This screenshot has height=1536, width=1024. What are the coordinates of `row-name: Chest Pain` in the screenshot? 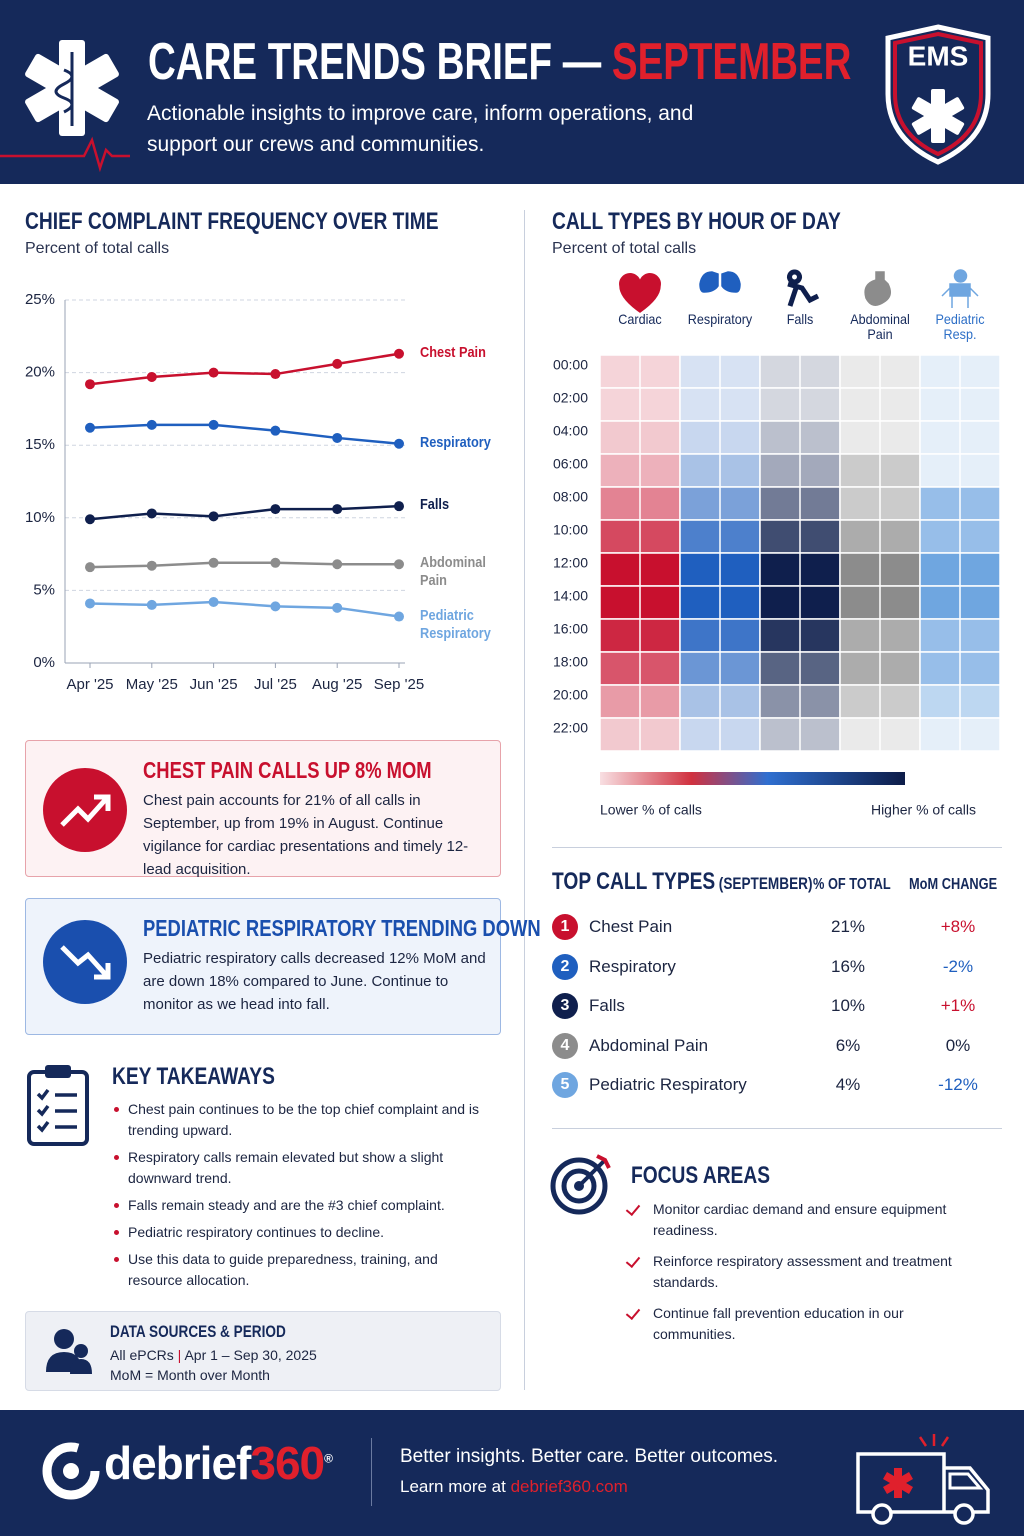 It's located at (631, 926).